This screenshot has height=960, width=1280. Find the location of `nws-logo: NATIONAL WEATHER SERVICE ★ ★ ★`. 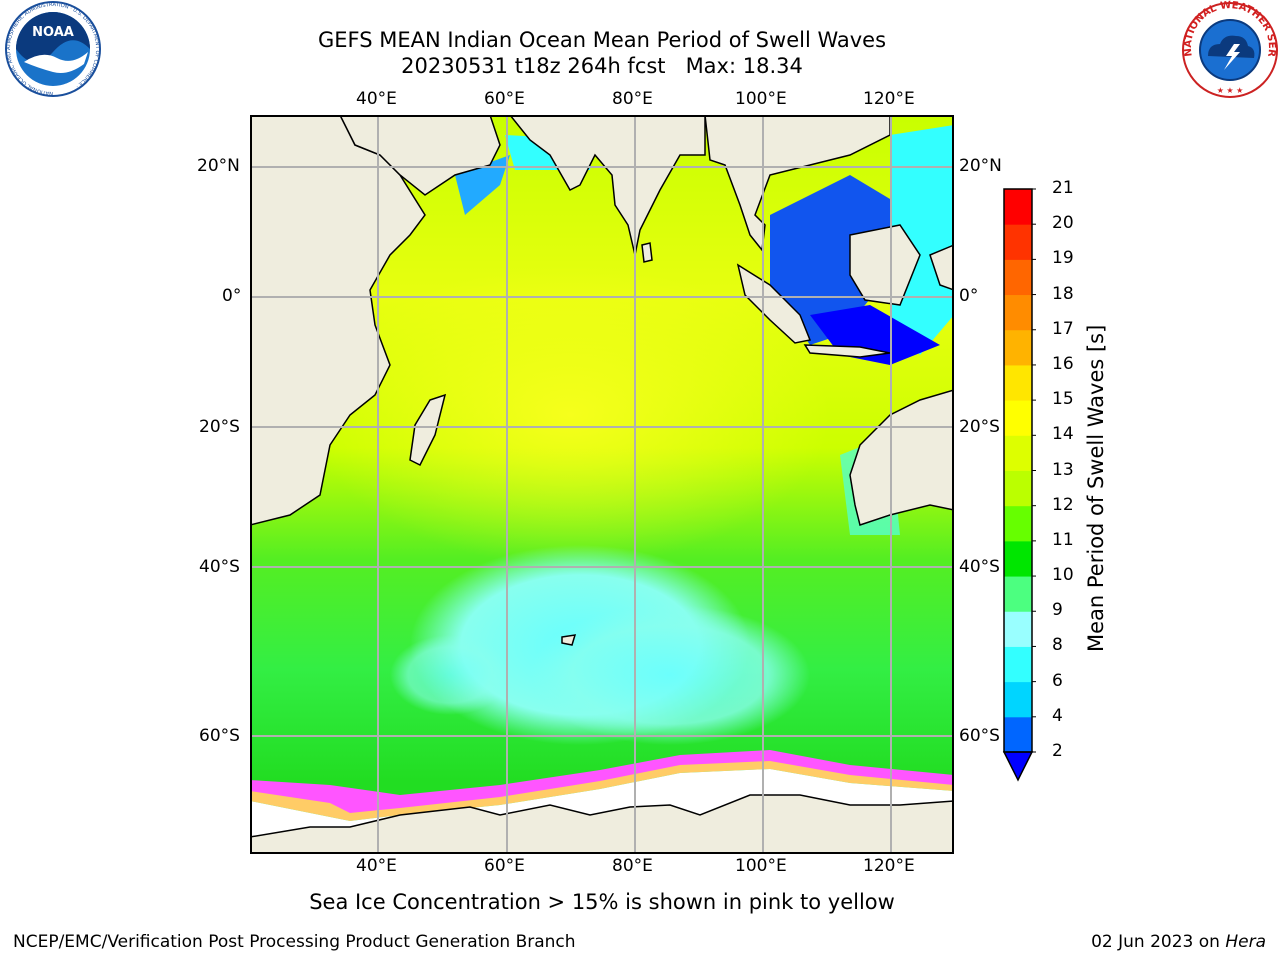

nws-logo: NATIONAL WEATHER SERVICE ★ ★ ★ is located at coordinates (1229, 49).